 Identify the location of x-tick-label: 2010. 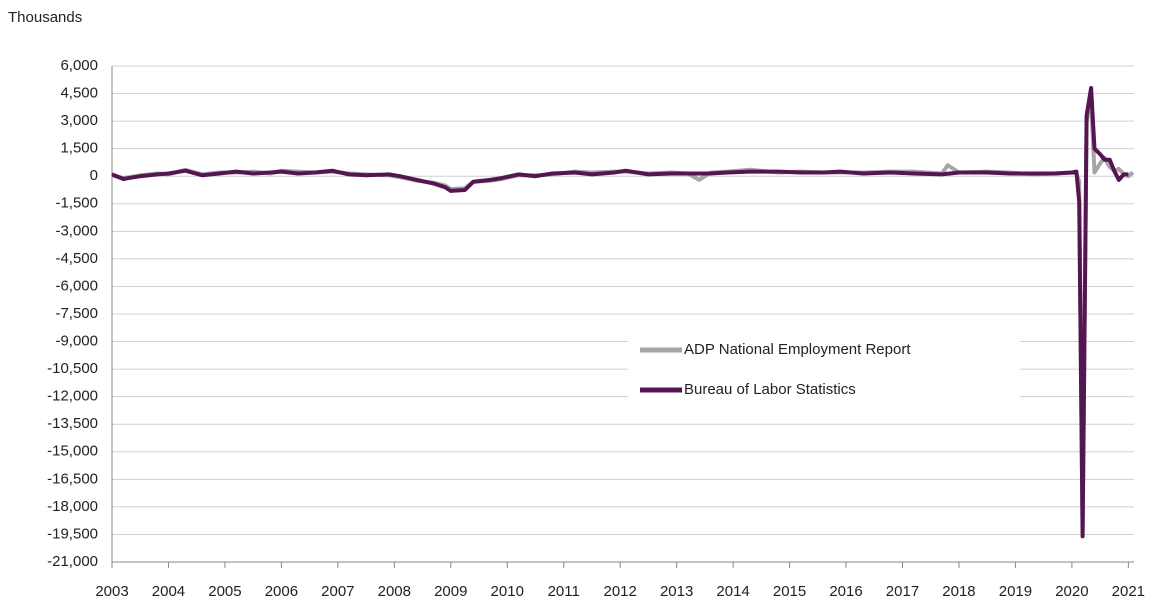
(507, 591).